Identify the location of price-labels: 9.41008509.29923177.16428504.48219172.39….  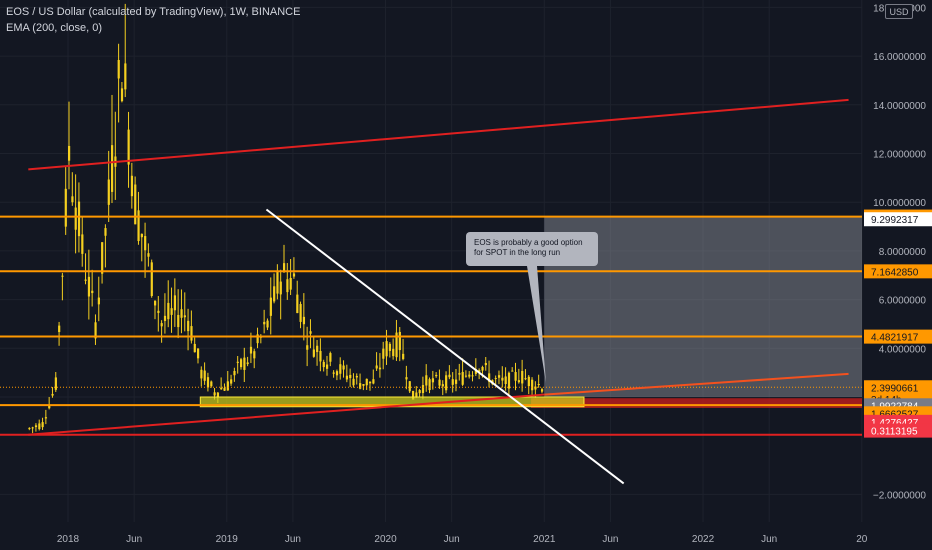
(898, 323).